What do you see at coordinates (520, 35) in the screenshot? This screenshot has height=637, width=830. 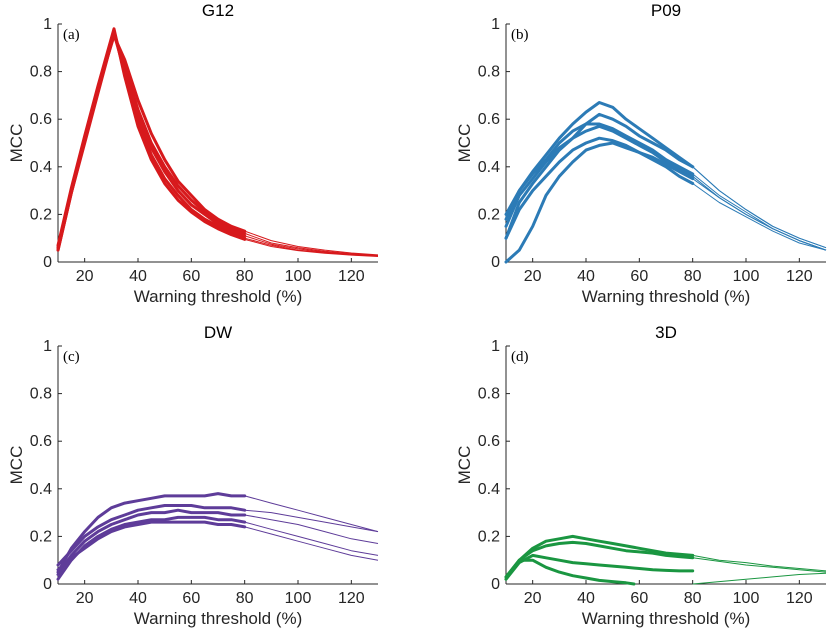 I see `panel-tag: (b)` at bounding box center [520, 35].